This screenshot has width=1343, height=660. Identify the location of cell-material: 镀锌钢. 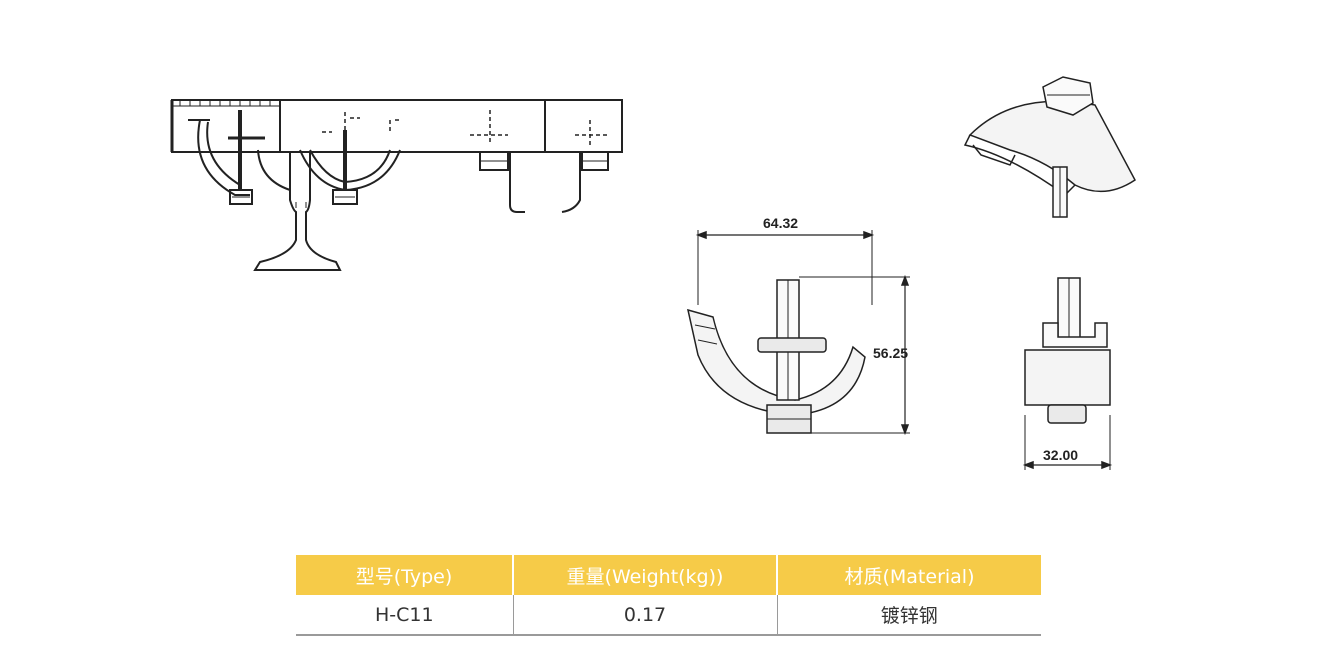
(909, 615).